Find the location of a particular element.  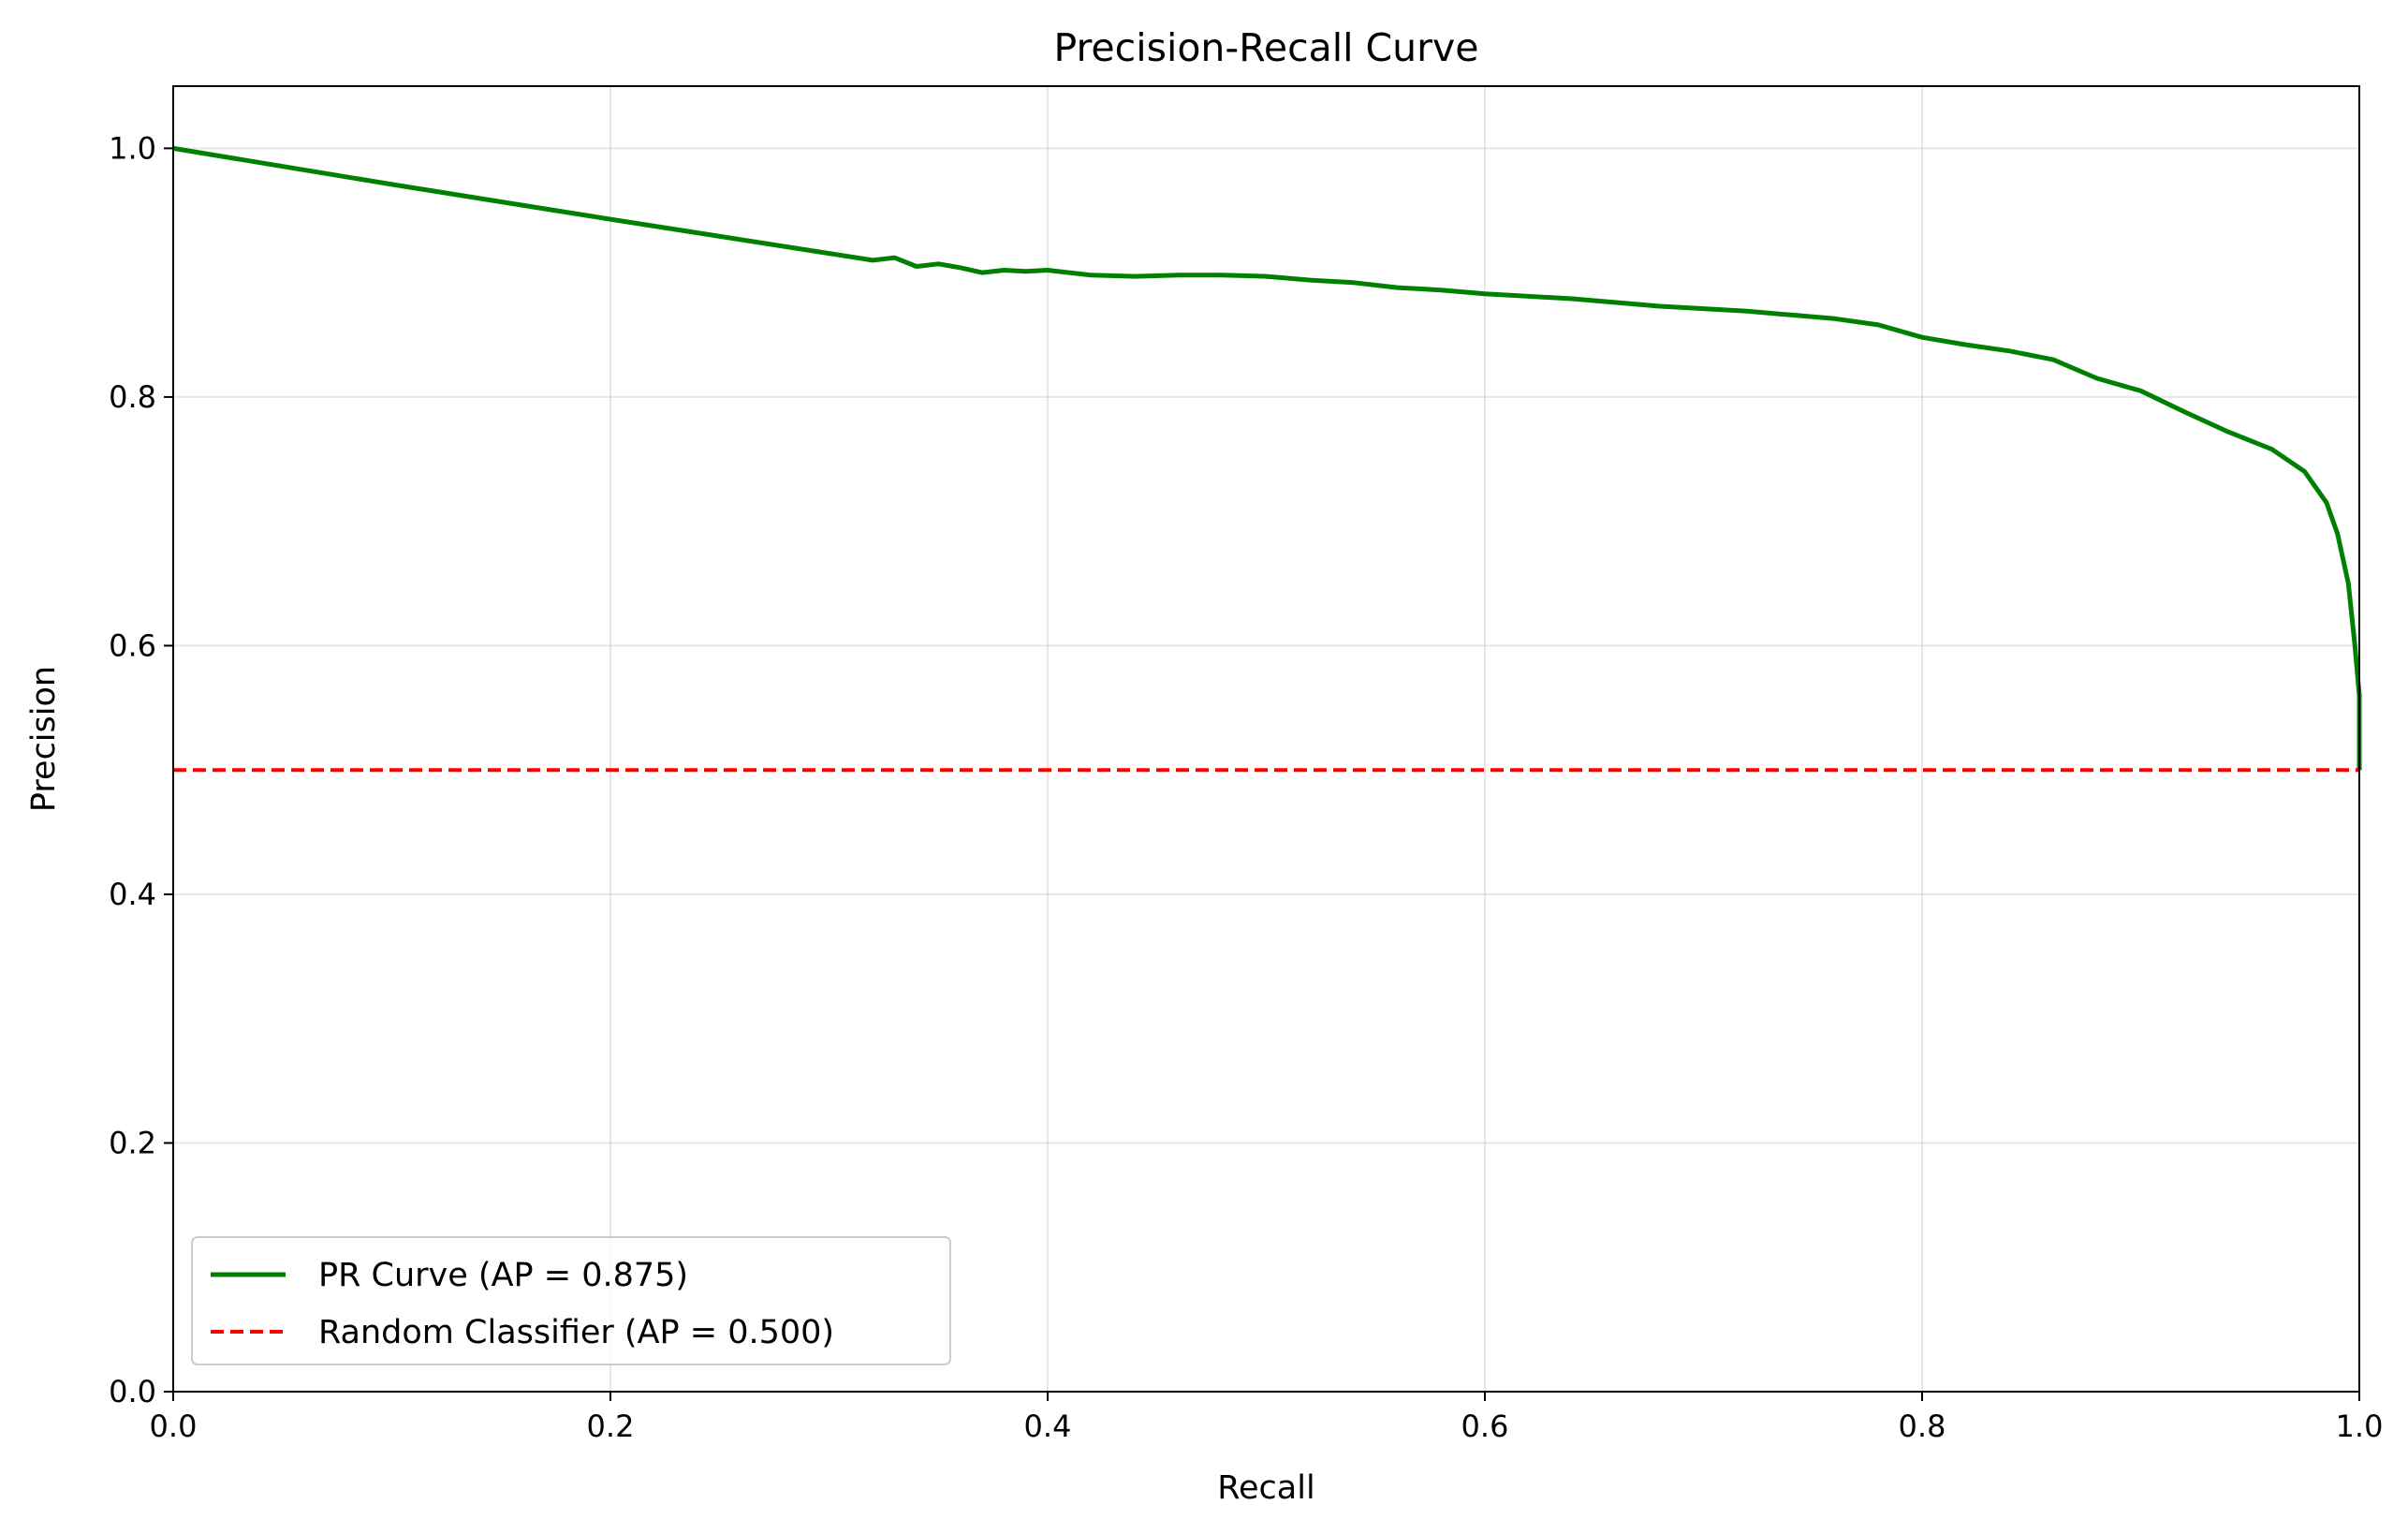

y-tick-label: 0.6 is located at coordinates (132, 645).